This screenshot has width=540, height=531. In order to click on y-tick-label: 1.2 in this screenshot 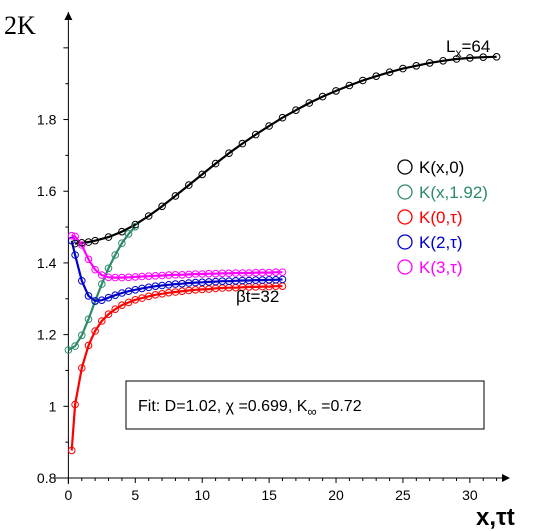, I will do `click(47, 335)`.